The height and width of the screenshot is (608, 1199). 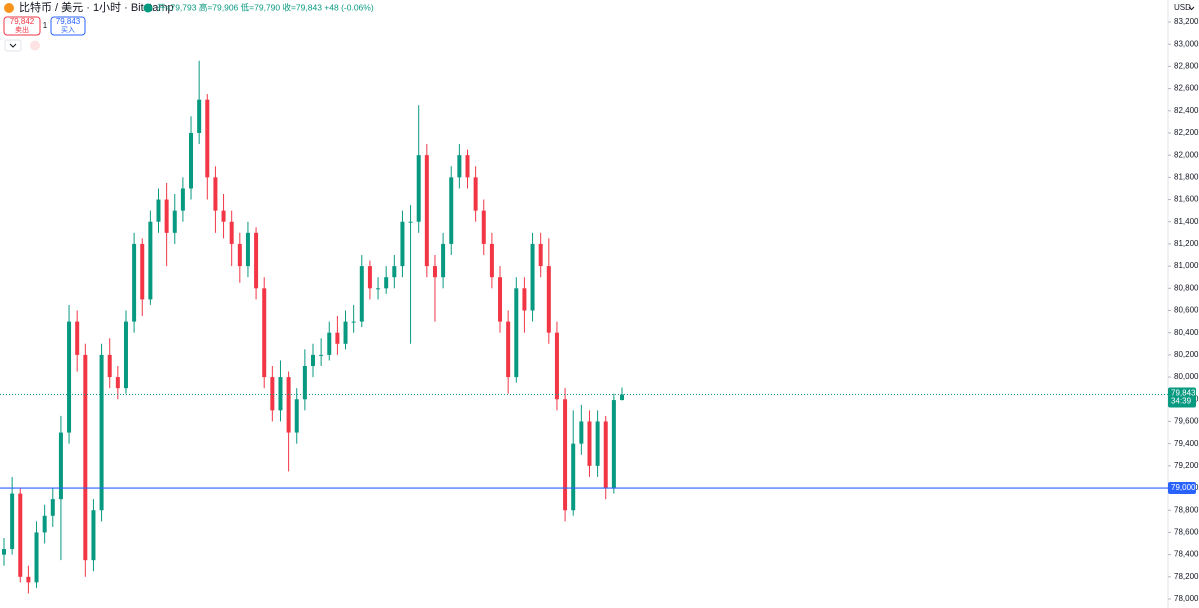 I want to click on y-tick-label: 82,600, so click(x=1186, y=88).